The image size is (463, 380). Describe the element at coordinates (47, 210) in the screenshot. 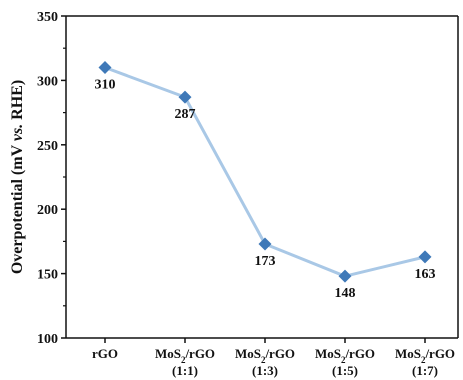

I see `y-tick-label: 200` at that location.